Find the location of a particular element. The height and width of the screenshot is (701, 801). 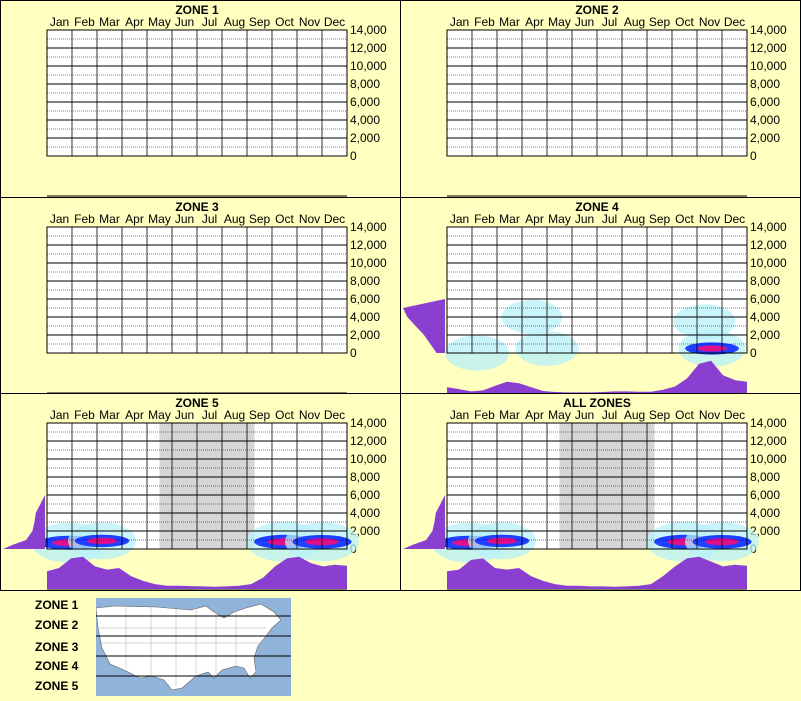

legend-zone-1: ZONE 1 is located at coordinates (57, 605).